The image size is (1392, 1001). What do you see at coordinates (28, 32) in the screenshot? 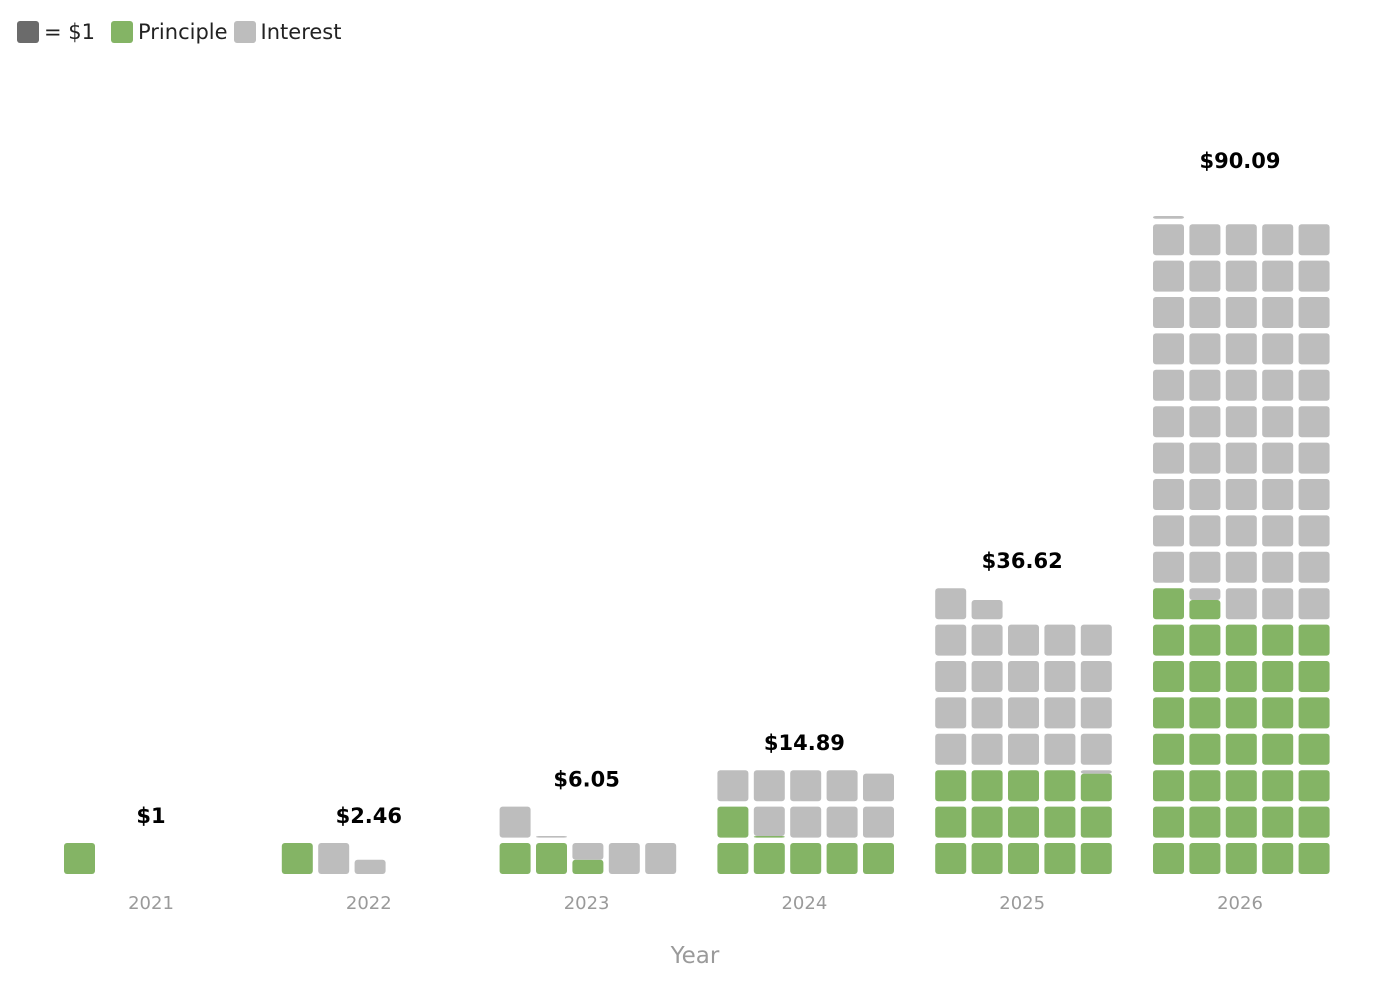
I see `legend-swatch-unit` at bounding box center [28, 32].